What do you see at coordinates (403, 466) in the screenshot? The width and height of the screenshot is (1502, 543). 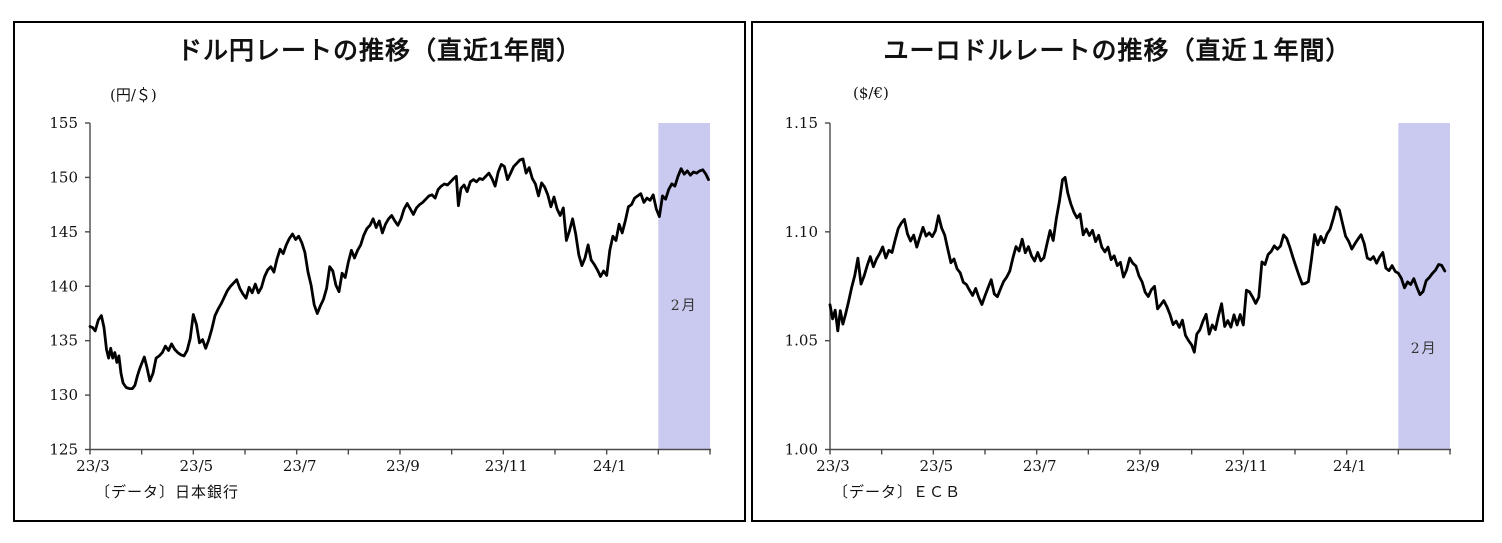 I see `usdjpy-x-tick-label: 23/9` at bounding box center [403, 466].